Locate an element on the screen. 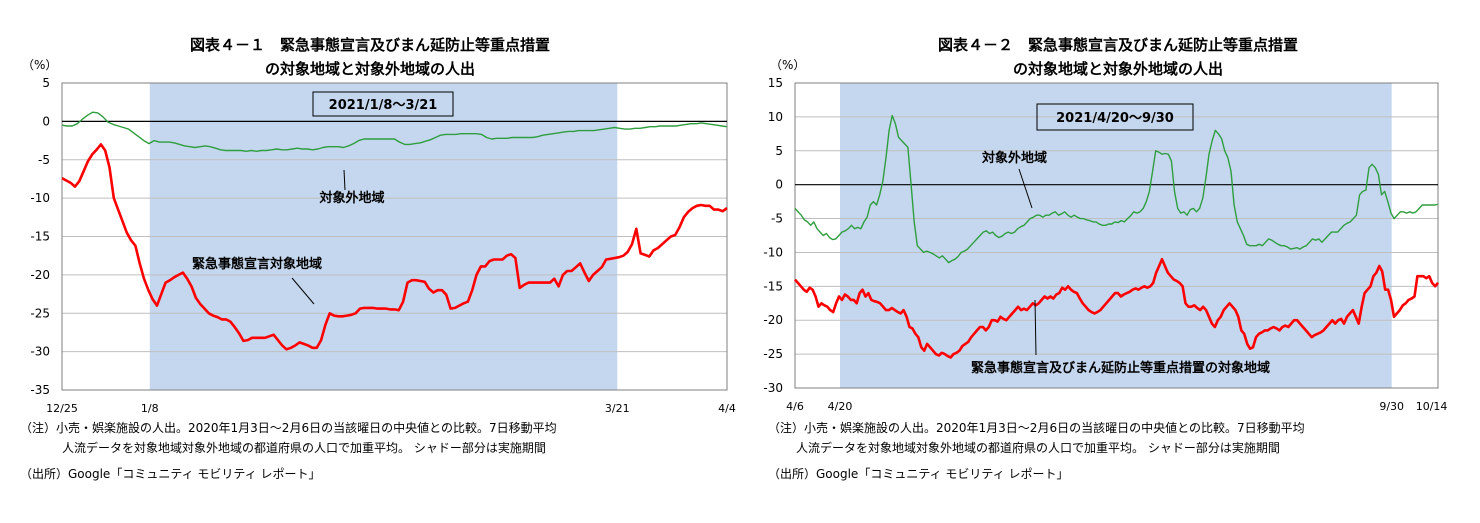 The height and width of the screenshot is (523, 1480). y-tick-label: -35 is located at coordinates (40, 390).